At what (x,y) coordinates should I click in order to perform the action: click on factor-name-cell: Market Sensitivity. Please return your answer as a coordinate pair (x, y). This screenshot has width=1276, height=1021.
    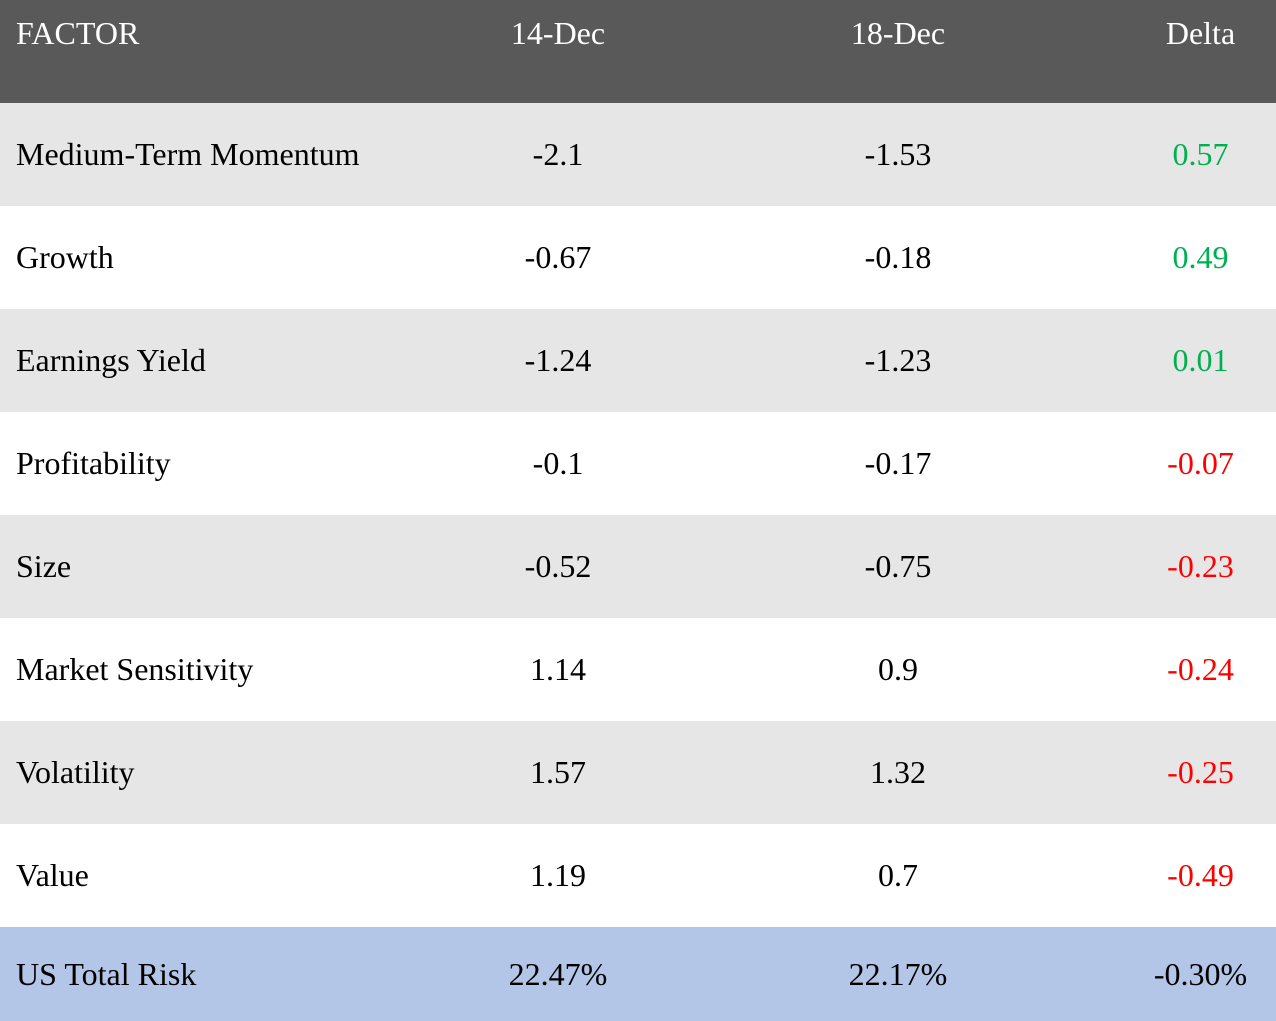
    Looking at the image, I should click on (135, 669).